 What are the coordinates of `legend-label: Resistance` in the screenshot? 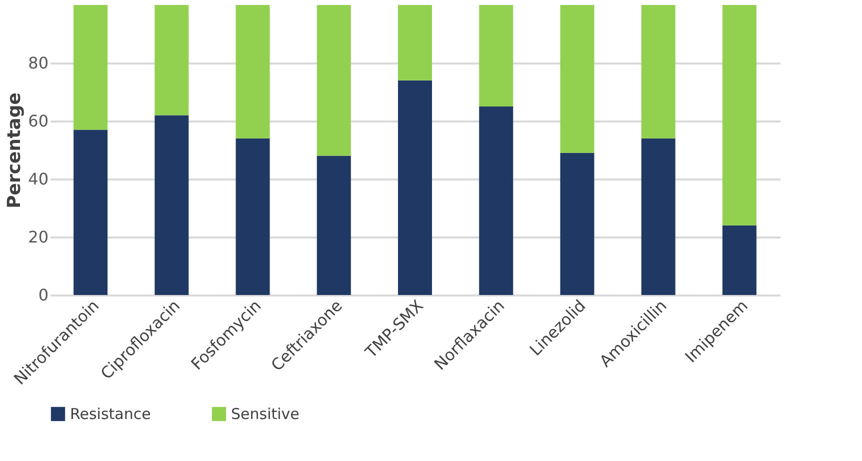 It's located at (110, 414).